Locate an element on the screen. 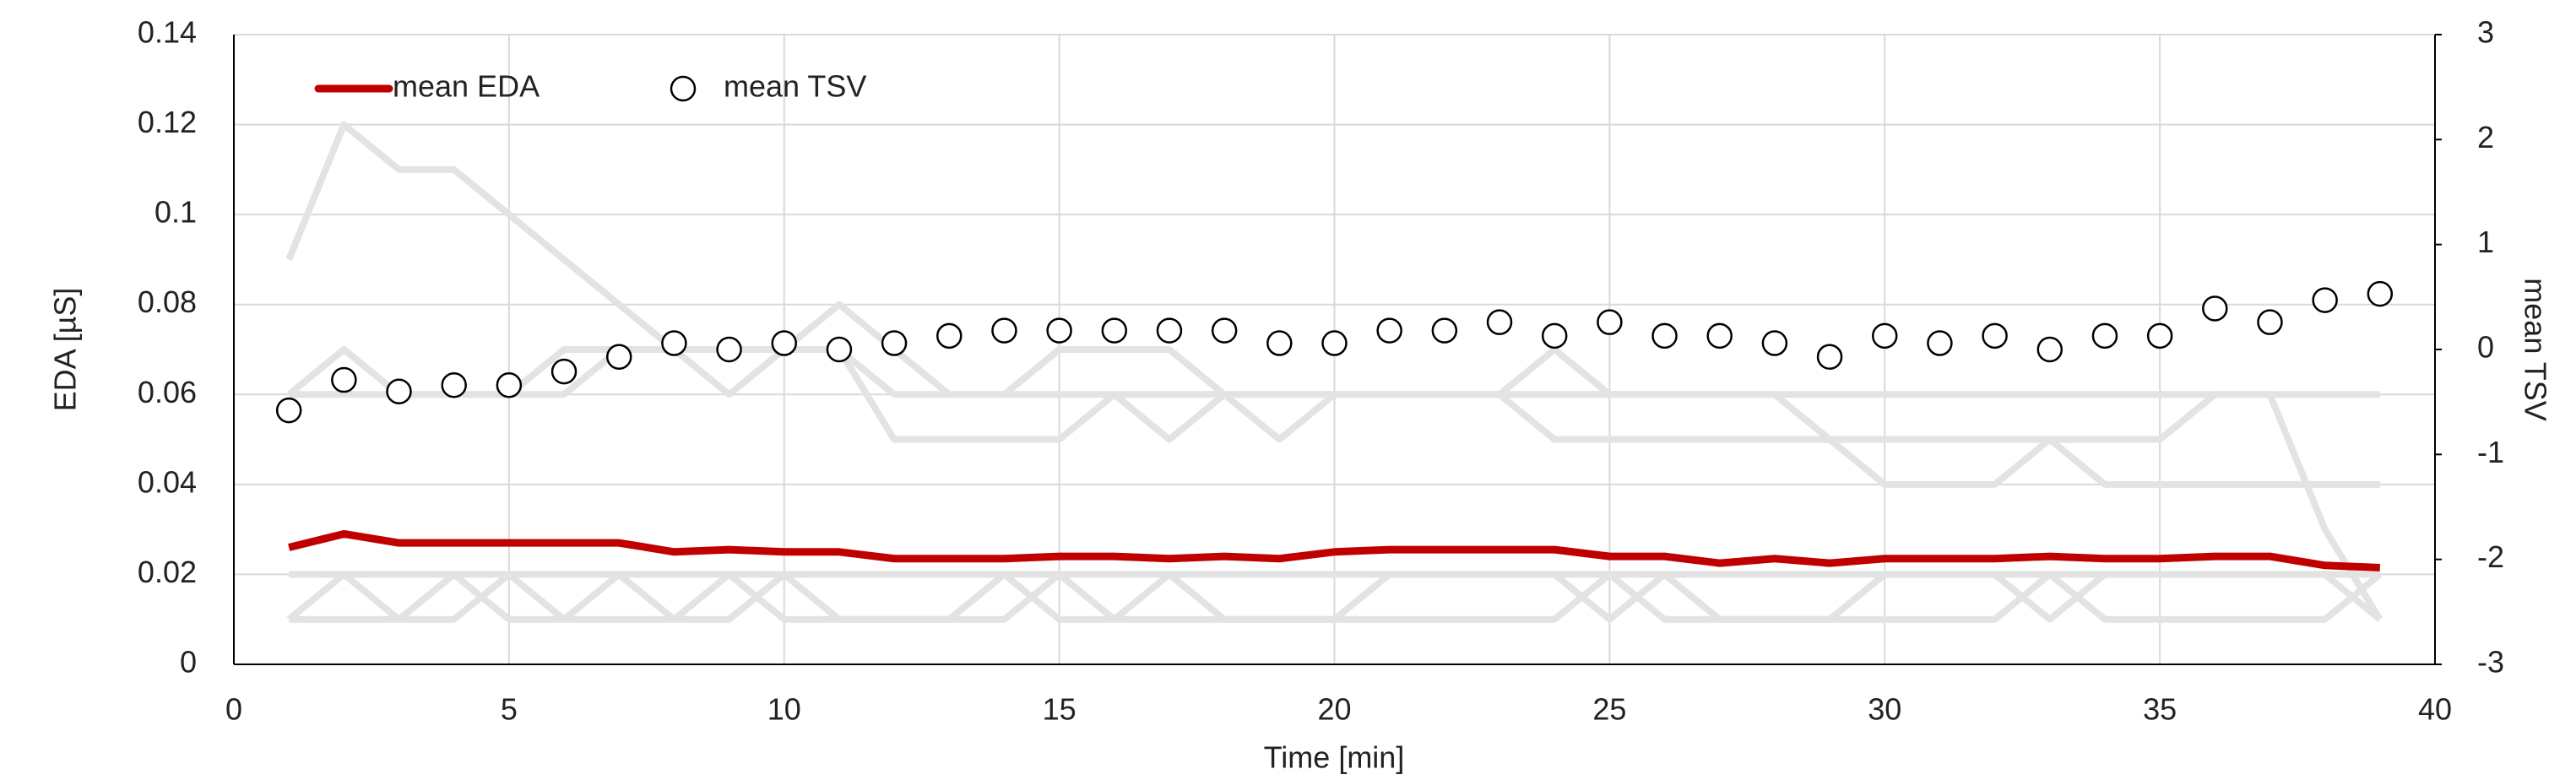  y-tick-label: 0.12 is located at coordinates (168, 122).